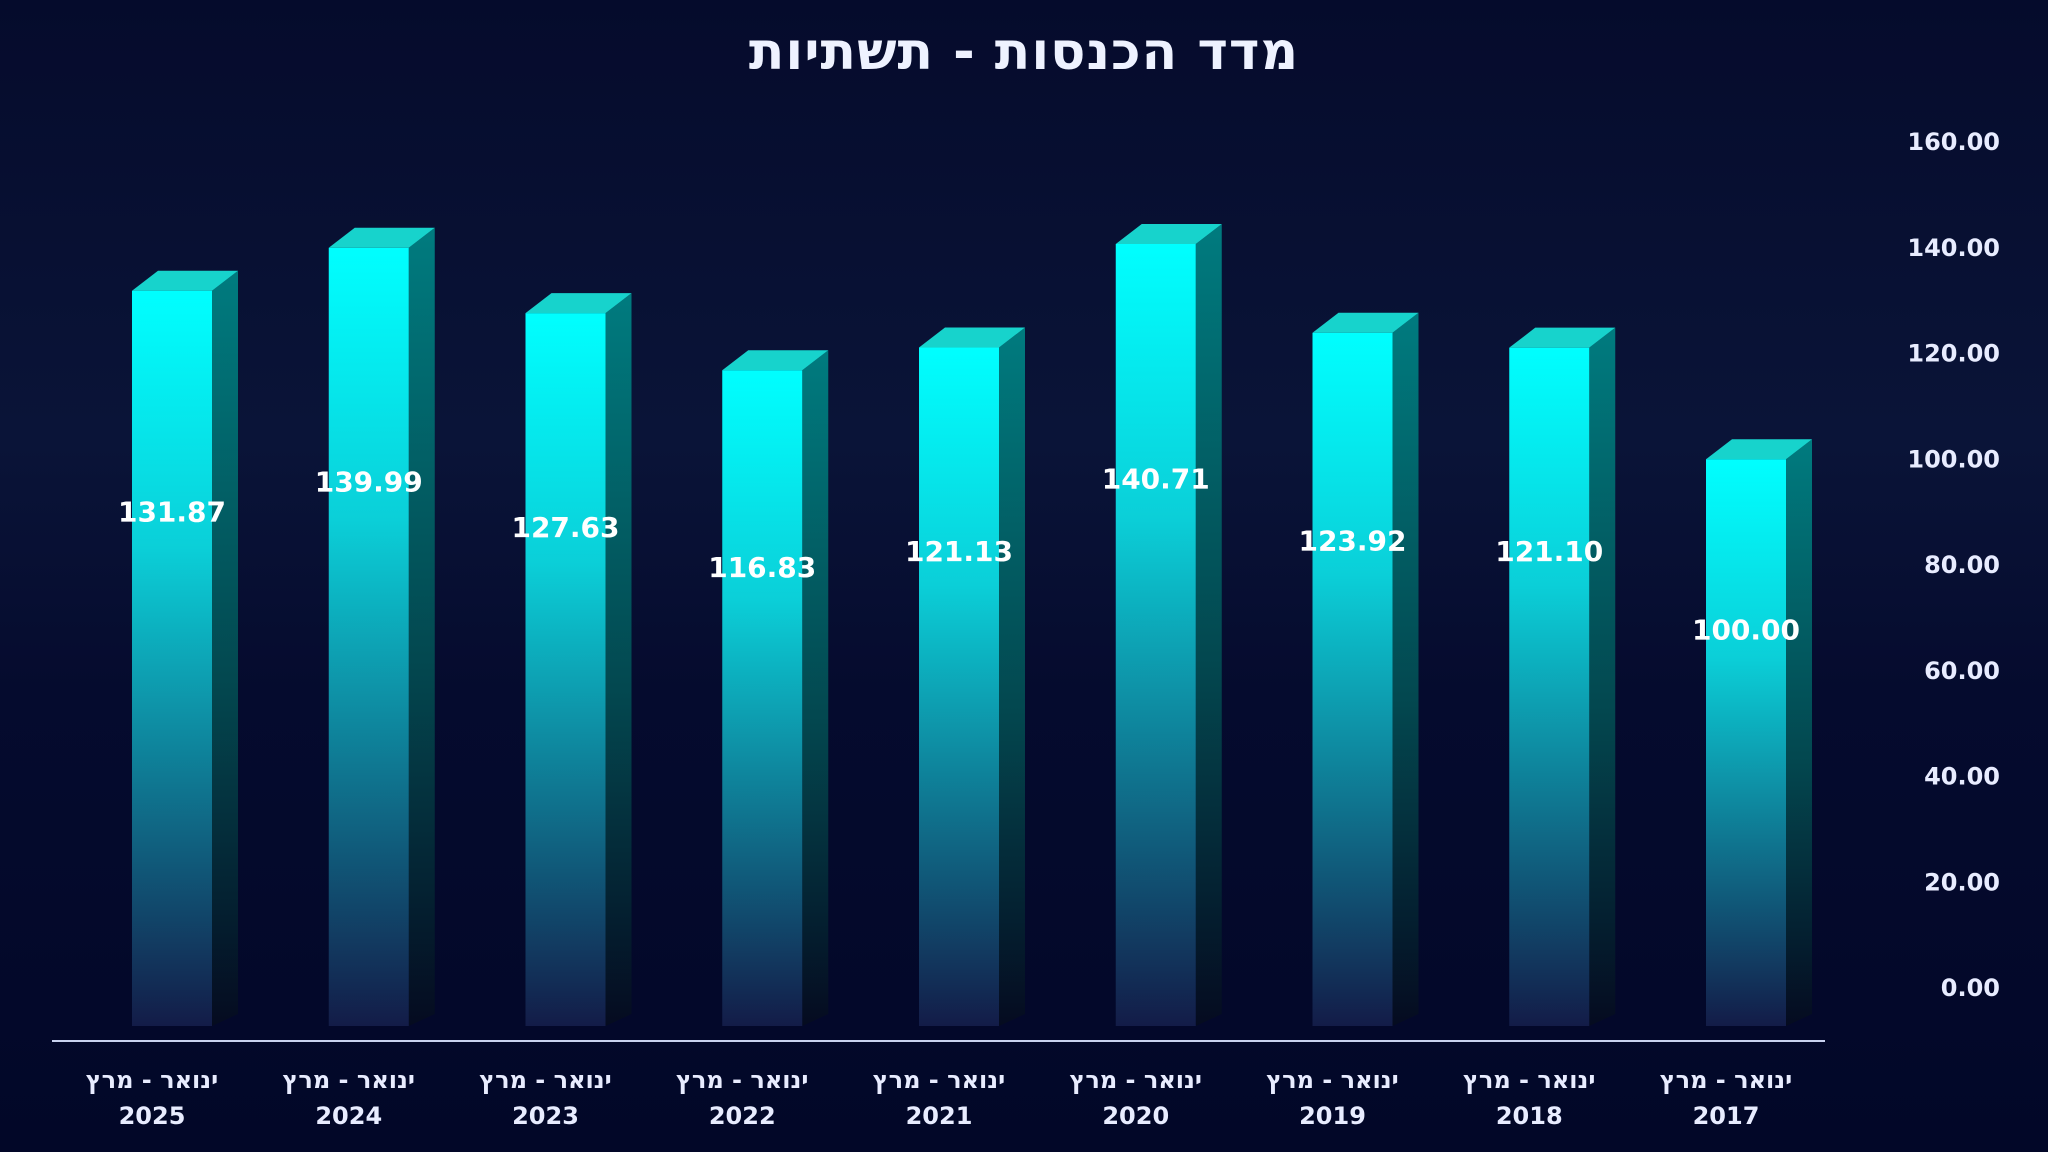 The height and width of the screenshot is (1152, 2048). Describe the element at coordinates (1970, 988) in the screenshot. I see `y-tick-label: 0.00` at that location.